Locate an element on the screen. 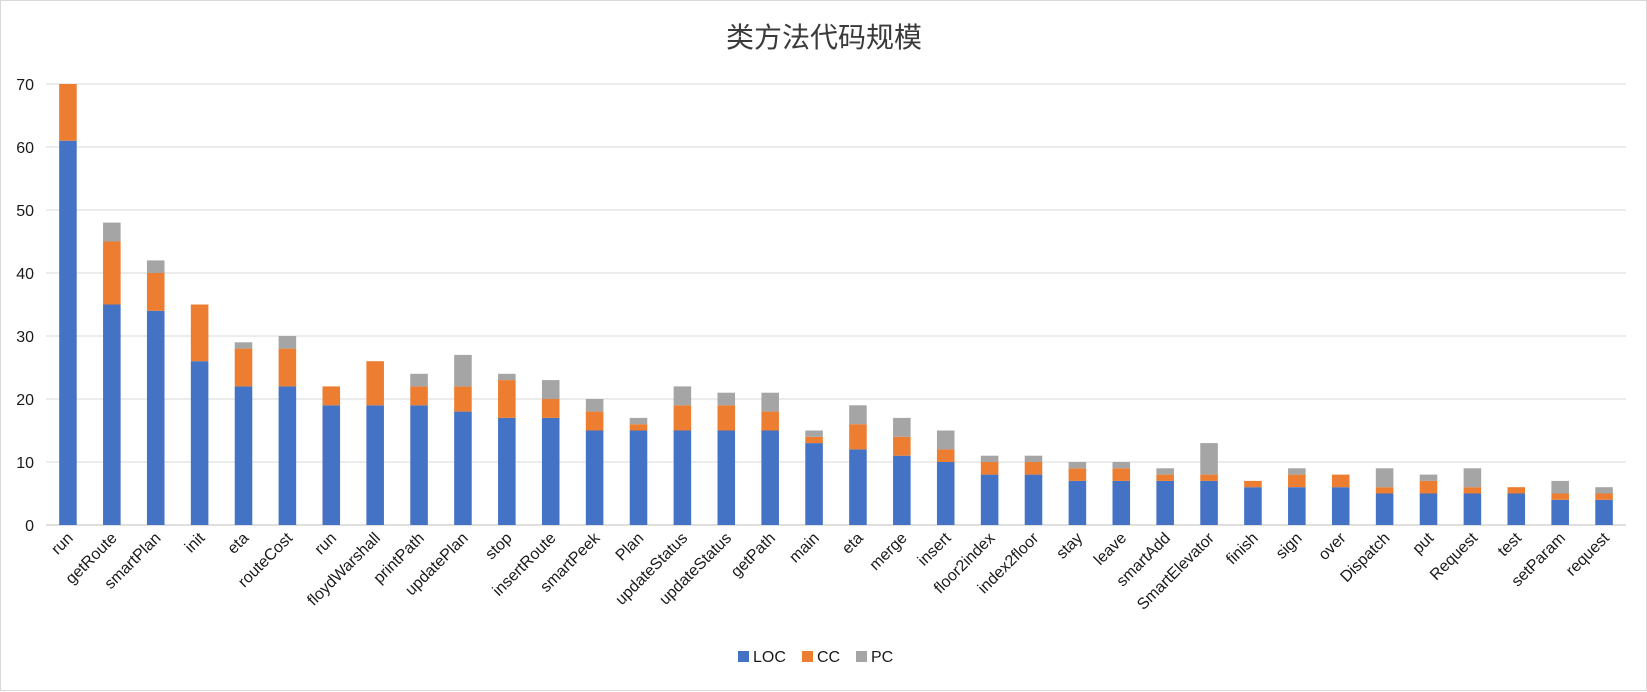 The height and width of the screenshot is (692, 1647). legend-item-pc: PC is located at coordinates (874, 657).